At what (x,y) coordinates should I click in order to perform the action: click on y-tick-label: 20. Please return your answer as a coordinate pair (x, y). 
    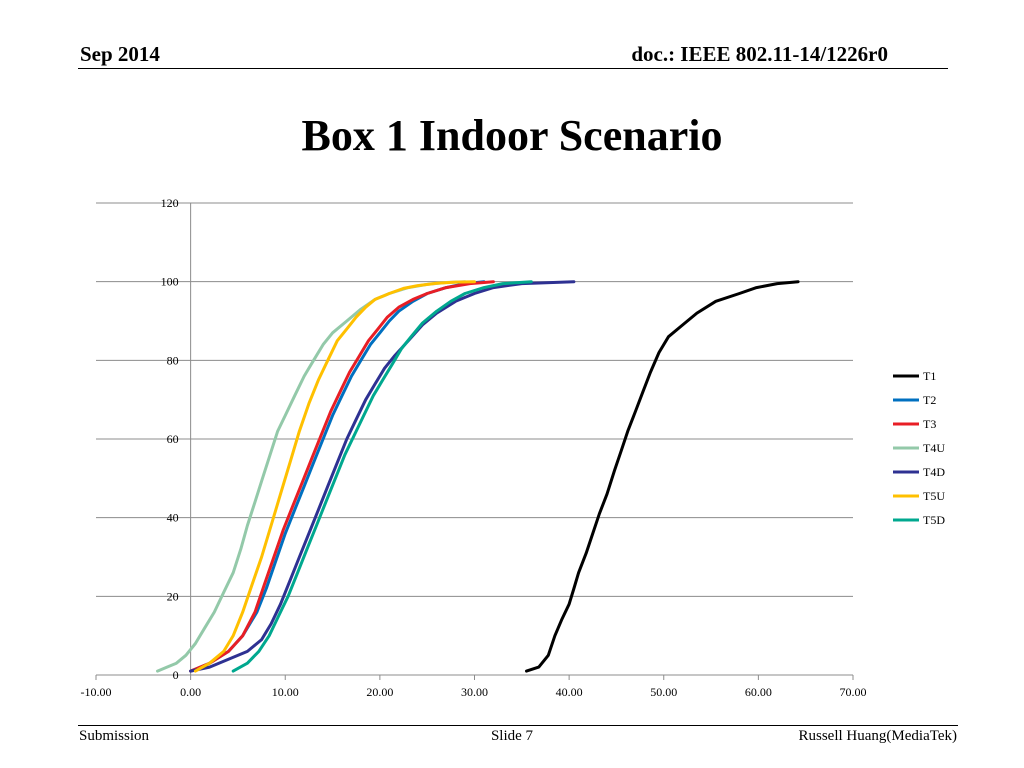
    Looking at the image, I should click on (173, 596).